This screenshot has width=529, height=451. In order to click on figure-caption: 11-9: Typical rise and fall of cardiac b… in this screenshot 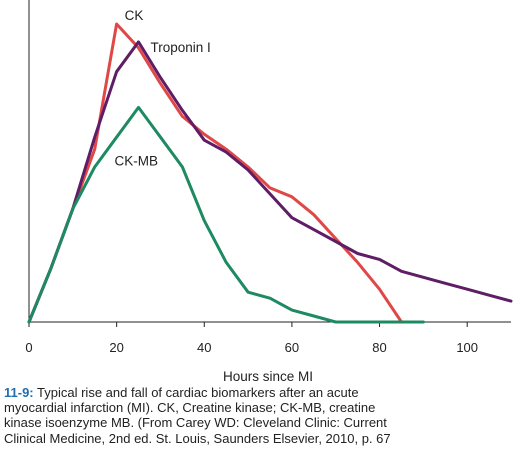, I will do `click(264, 418)`.